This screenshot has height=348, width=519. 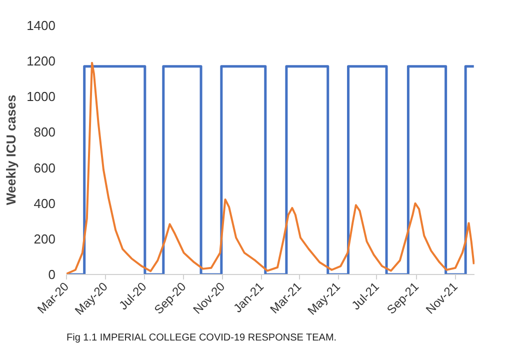 I want to click on y-tick-label: 800, so click(x=45, y=132).